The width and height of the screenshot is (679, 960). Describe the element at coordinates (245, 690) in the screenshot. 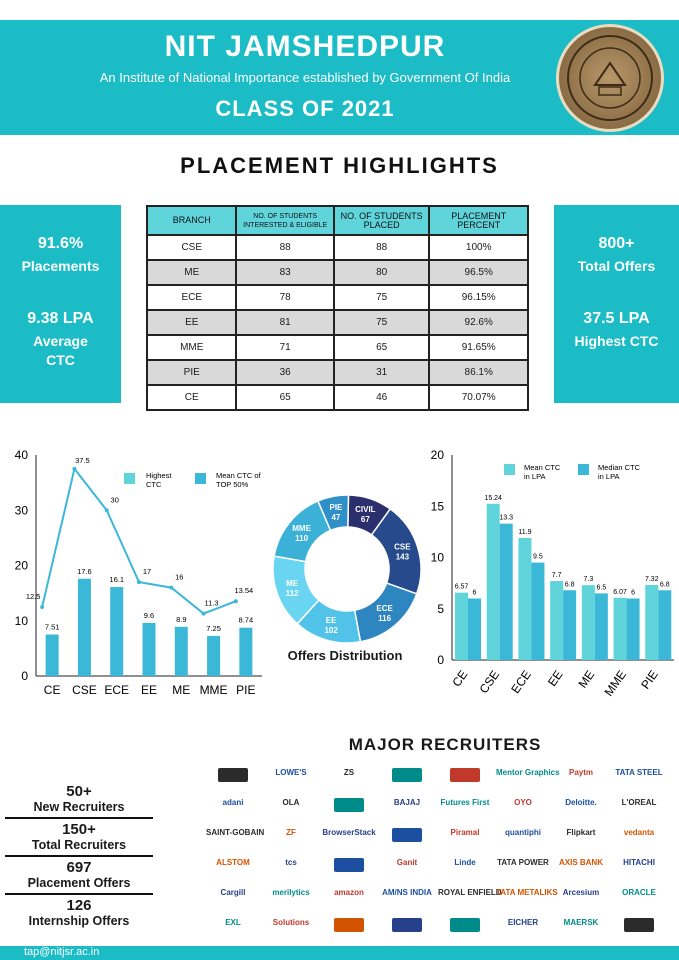

I see `x-tick-label: PIE` at that location.